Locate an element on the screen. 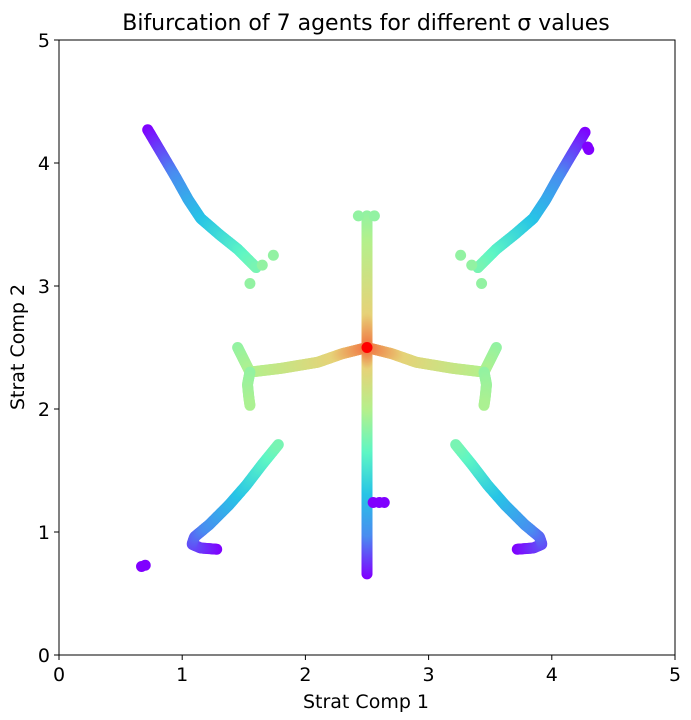  x-tick-label: 1 is located at coordinates (182, 675).